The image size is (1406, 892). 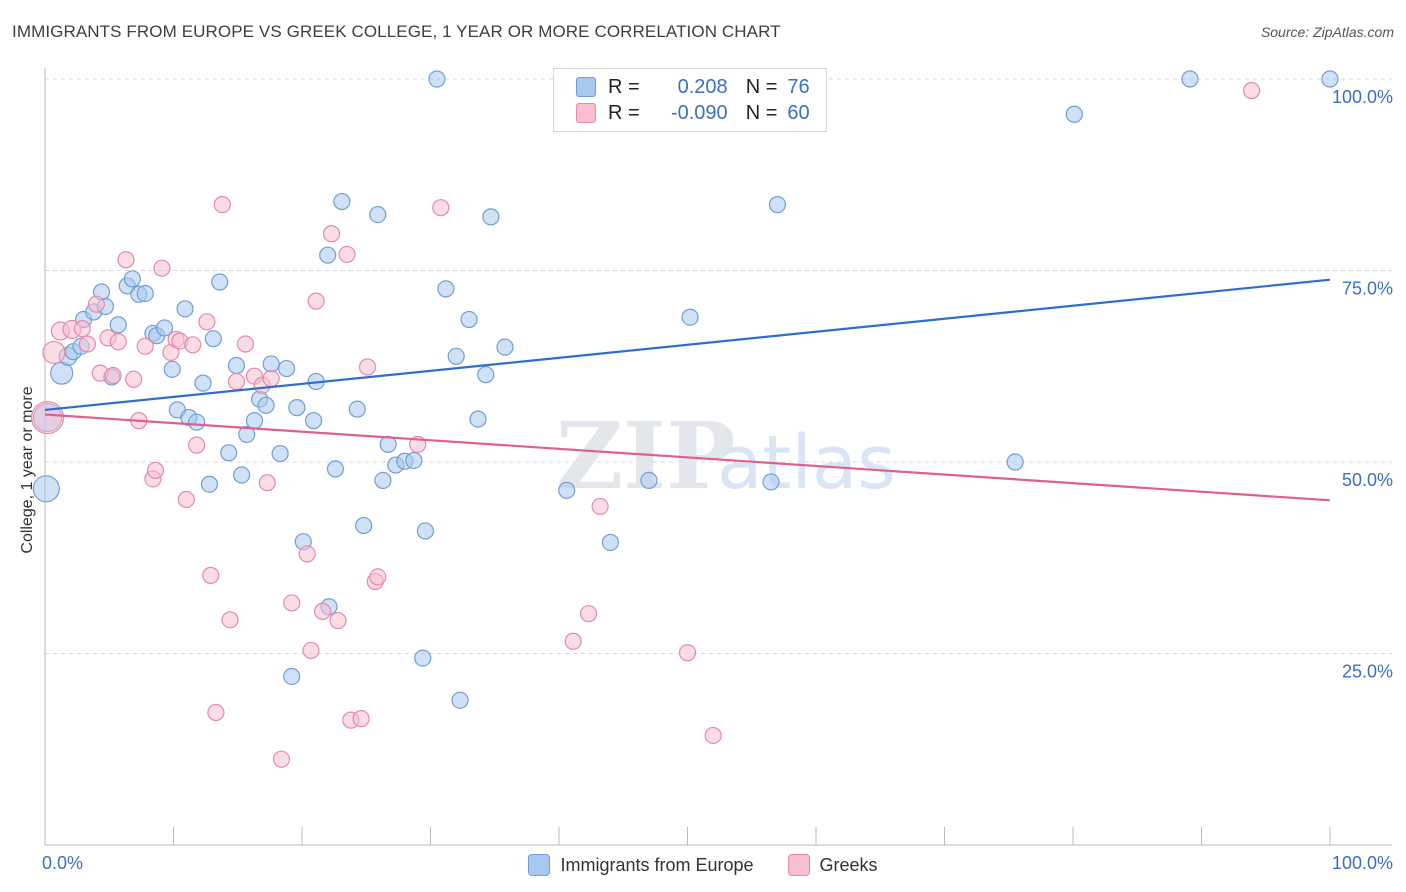 What do you see at coordinates (699, 112) in the screenshot?
I see `r-value: -0.090` at bounding box center [699, 112].